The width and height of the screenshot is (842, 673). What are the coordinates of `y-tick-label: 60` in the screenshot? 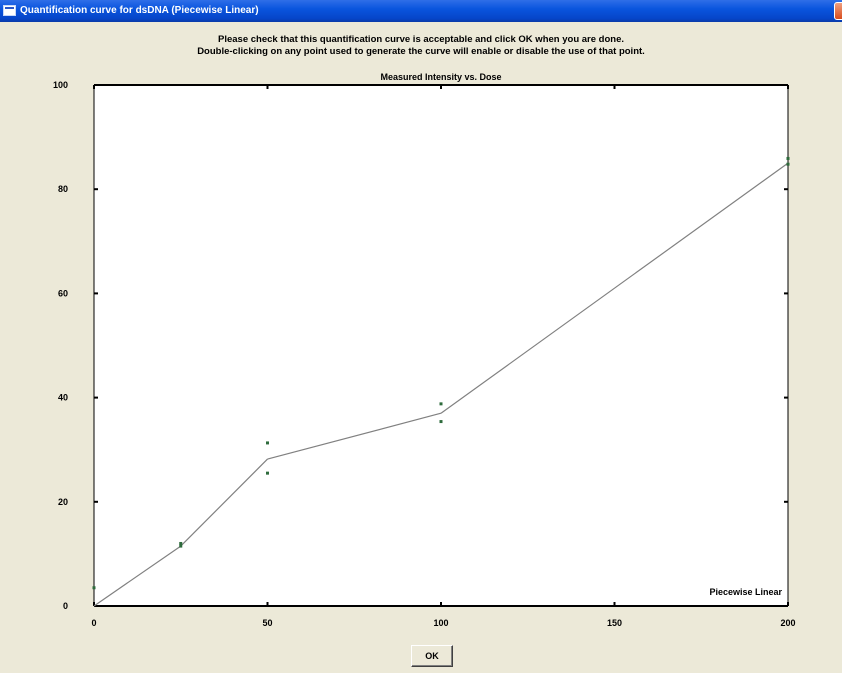 It's located at (63, 293).